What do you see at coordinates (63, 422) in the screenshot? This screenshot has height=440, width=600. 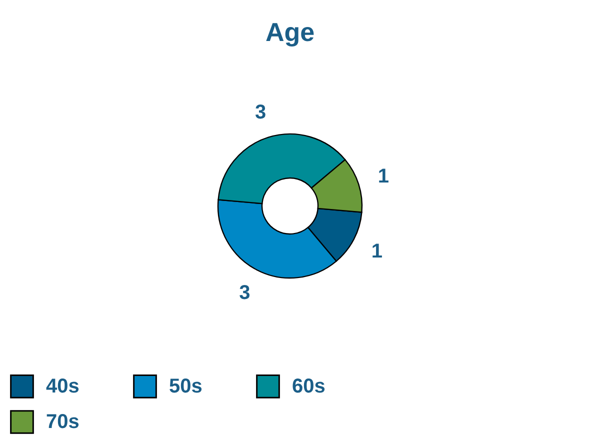 I see `legend-label: 70s` at bounding box center [63, 422].